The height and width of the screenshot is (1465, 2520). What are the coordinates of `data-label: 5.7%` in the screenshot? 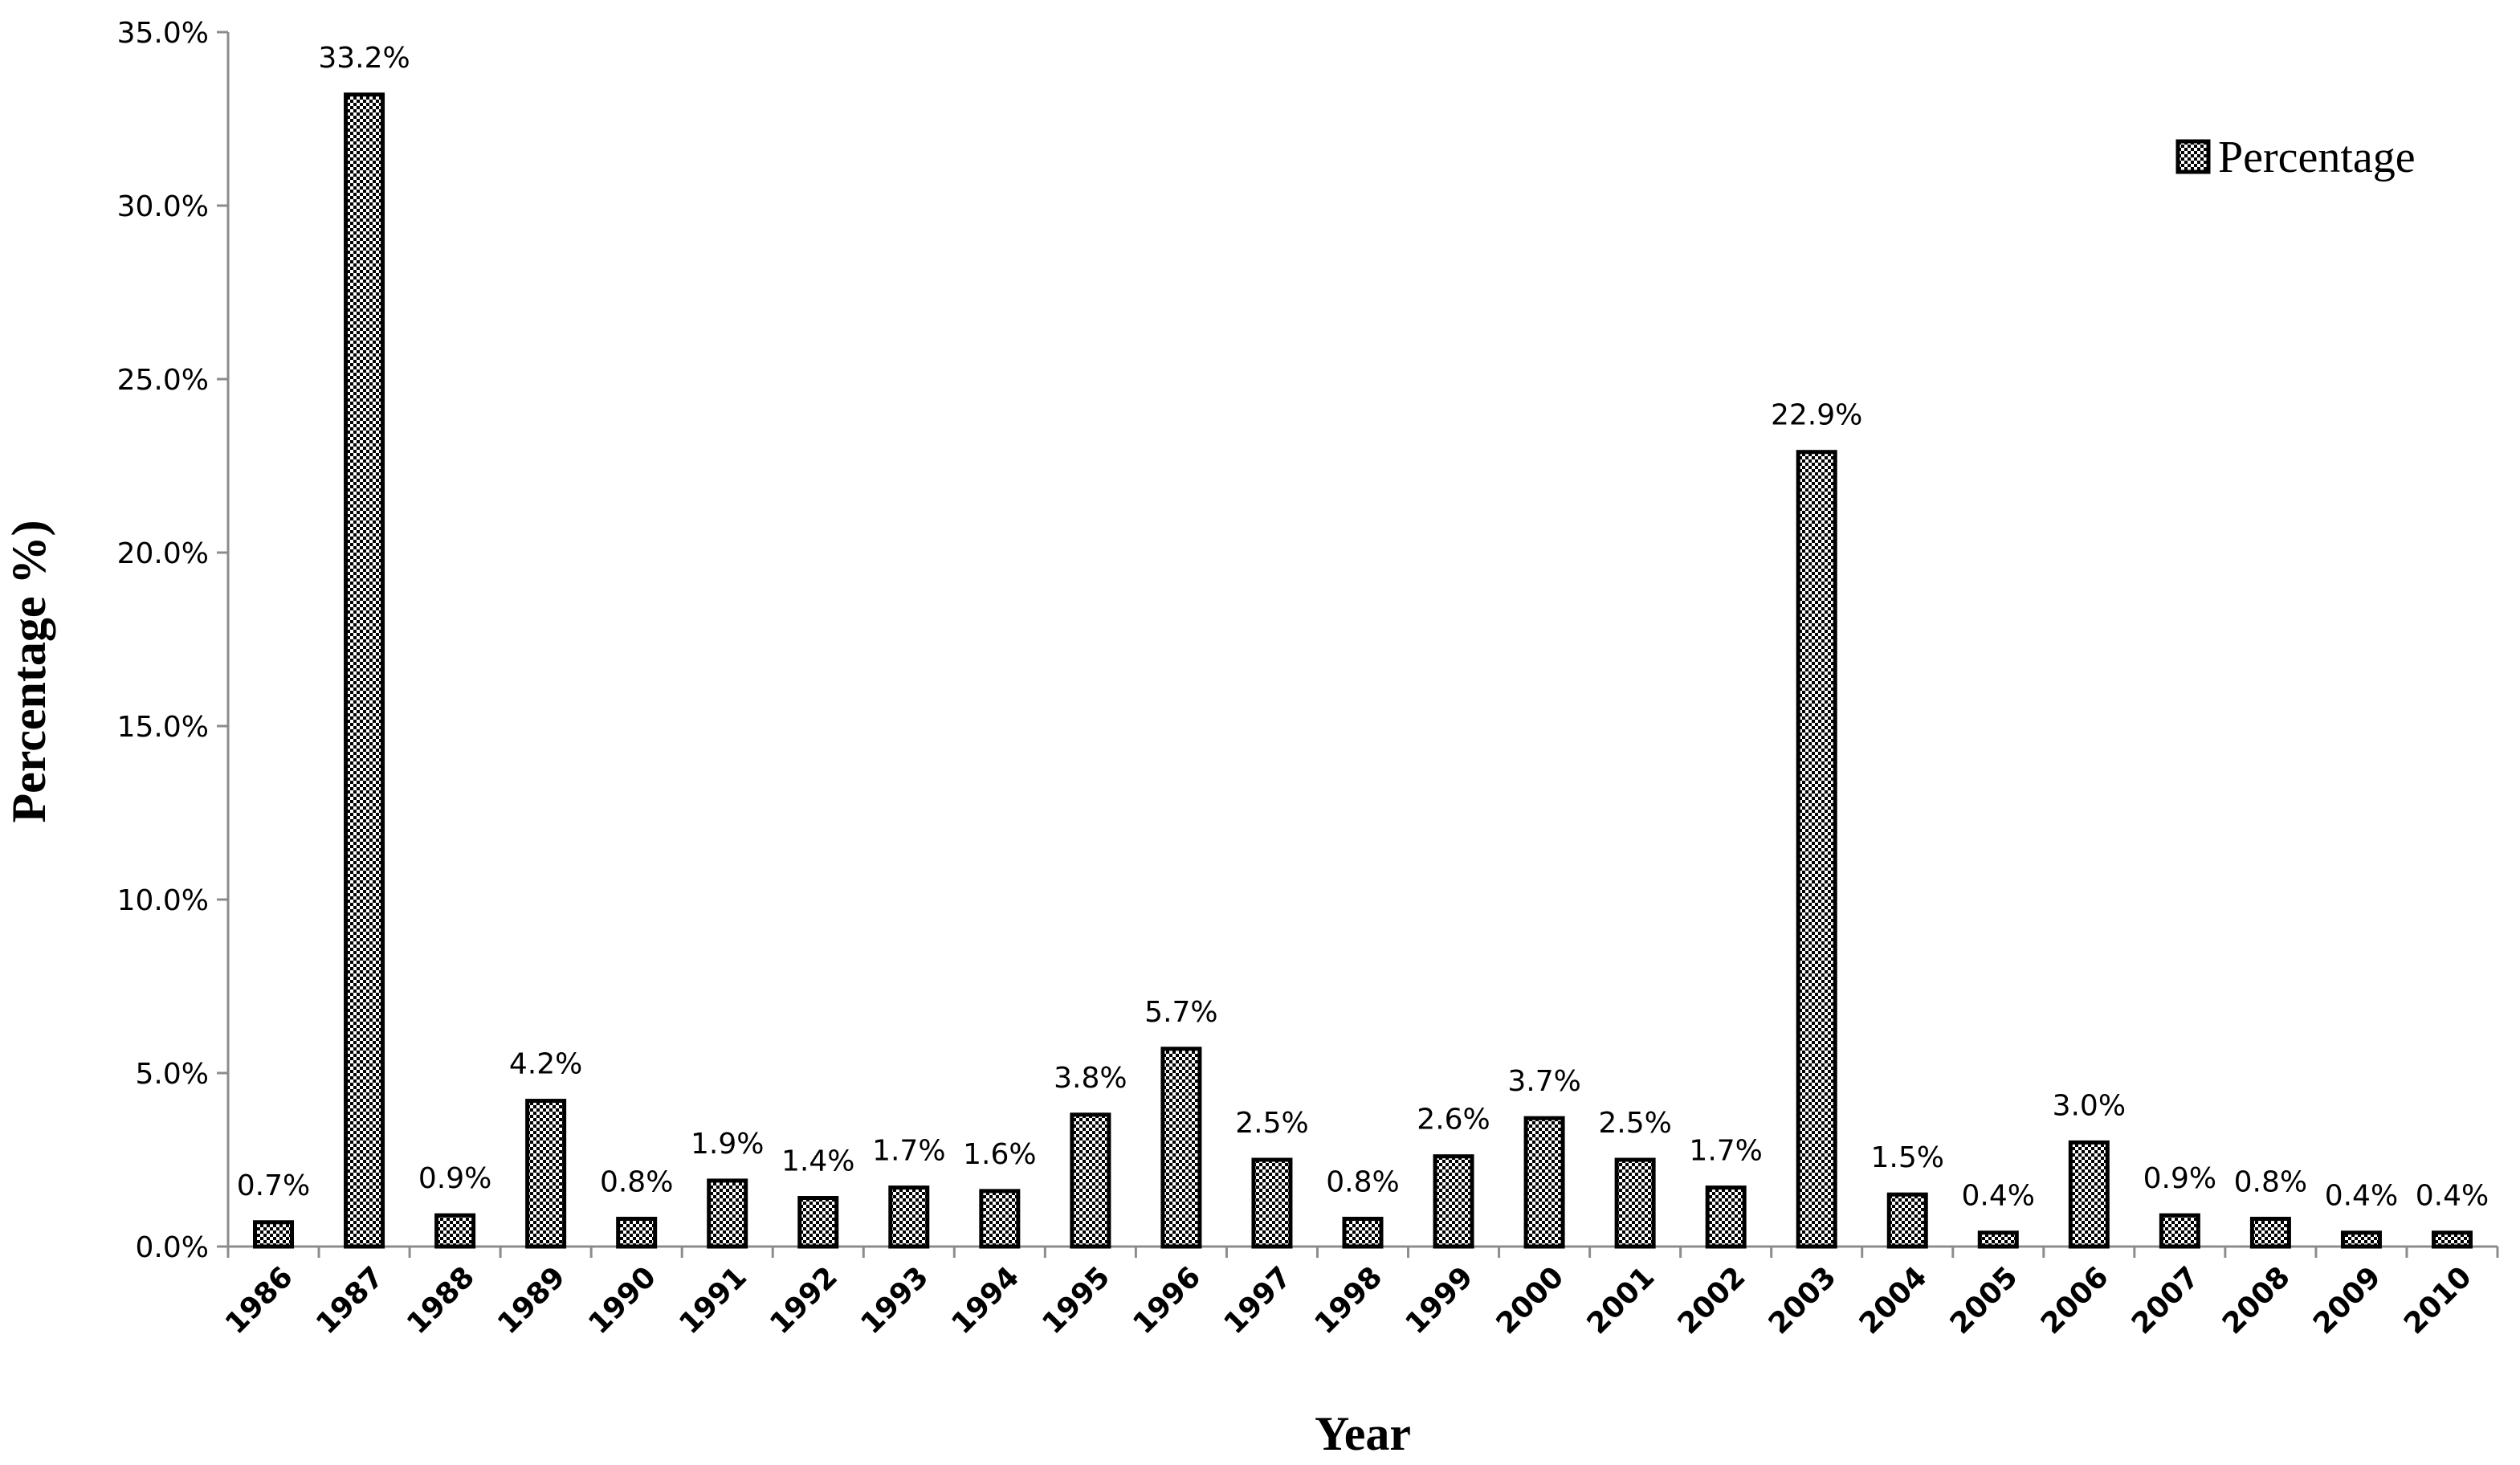 It's located at (1180, 1012).